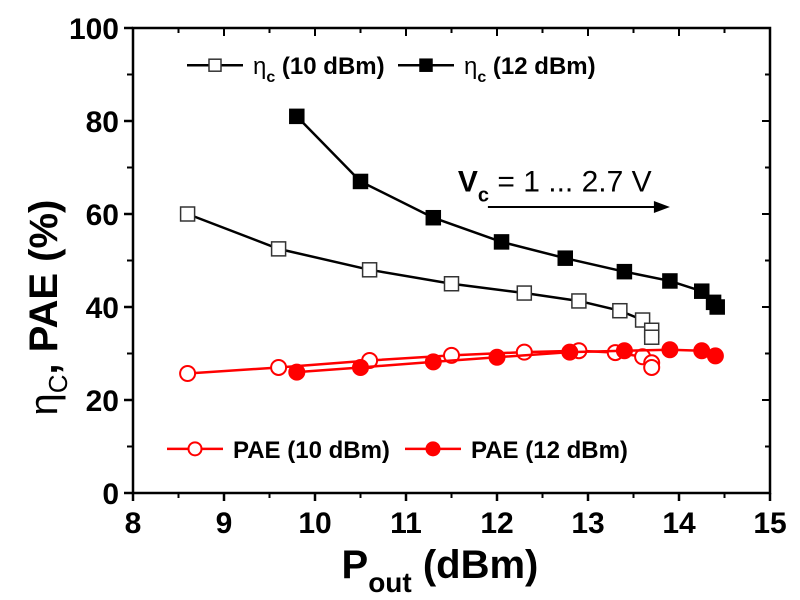 The width and height of the screenshot is (800, 600). What do you see at coordinates (58, 383) in the screenshot?
I see `y-title-sub: C` at bounding box center [58, 383].